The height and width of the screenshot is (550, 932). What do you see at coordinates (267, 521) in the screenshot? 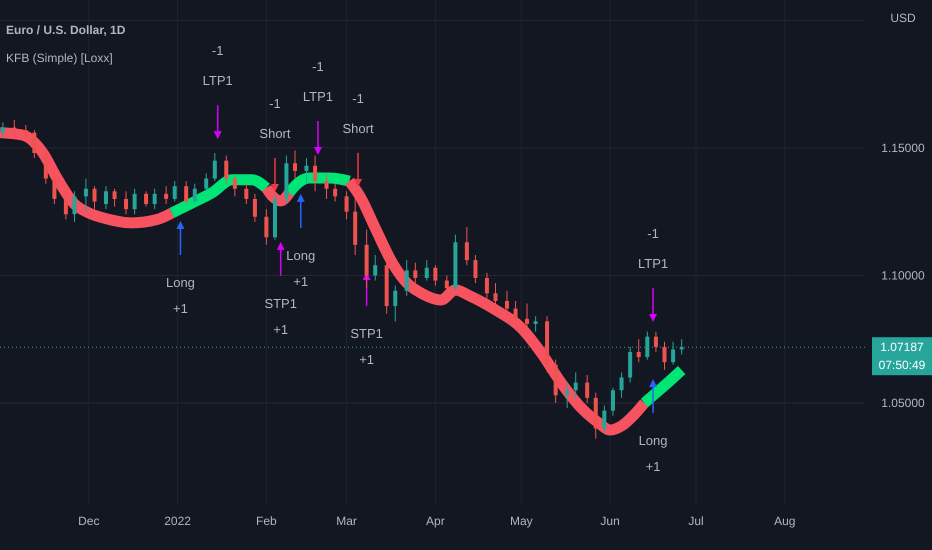
I see `x-tick-label: Feb` at bounding box center [267, 521].